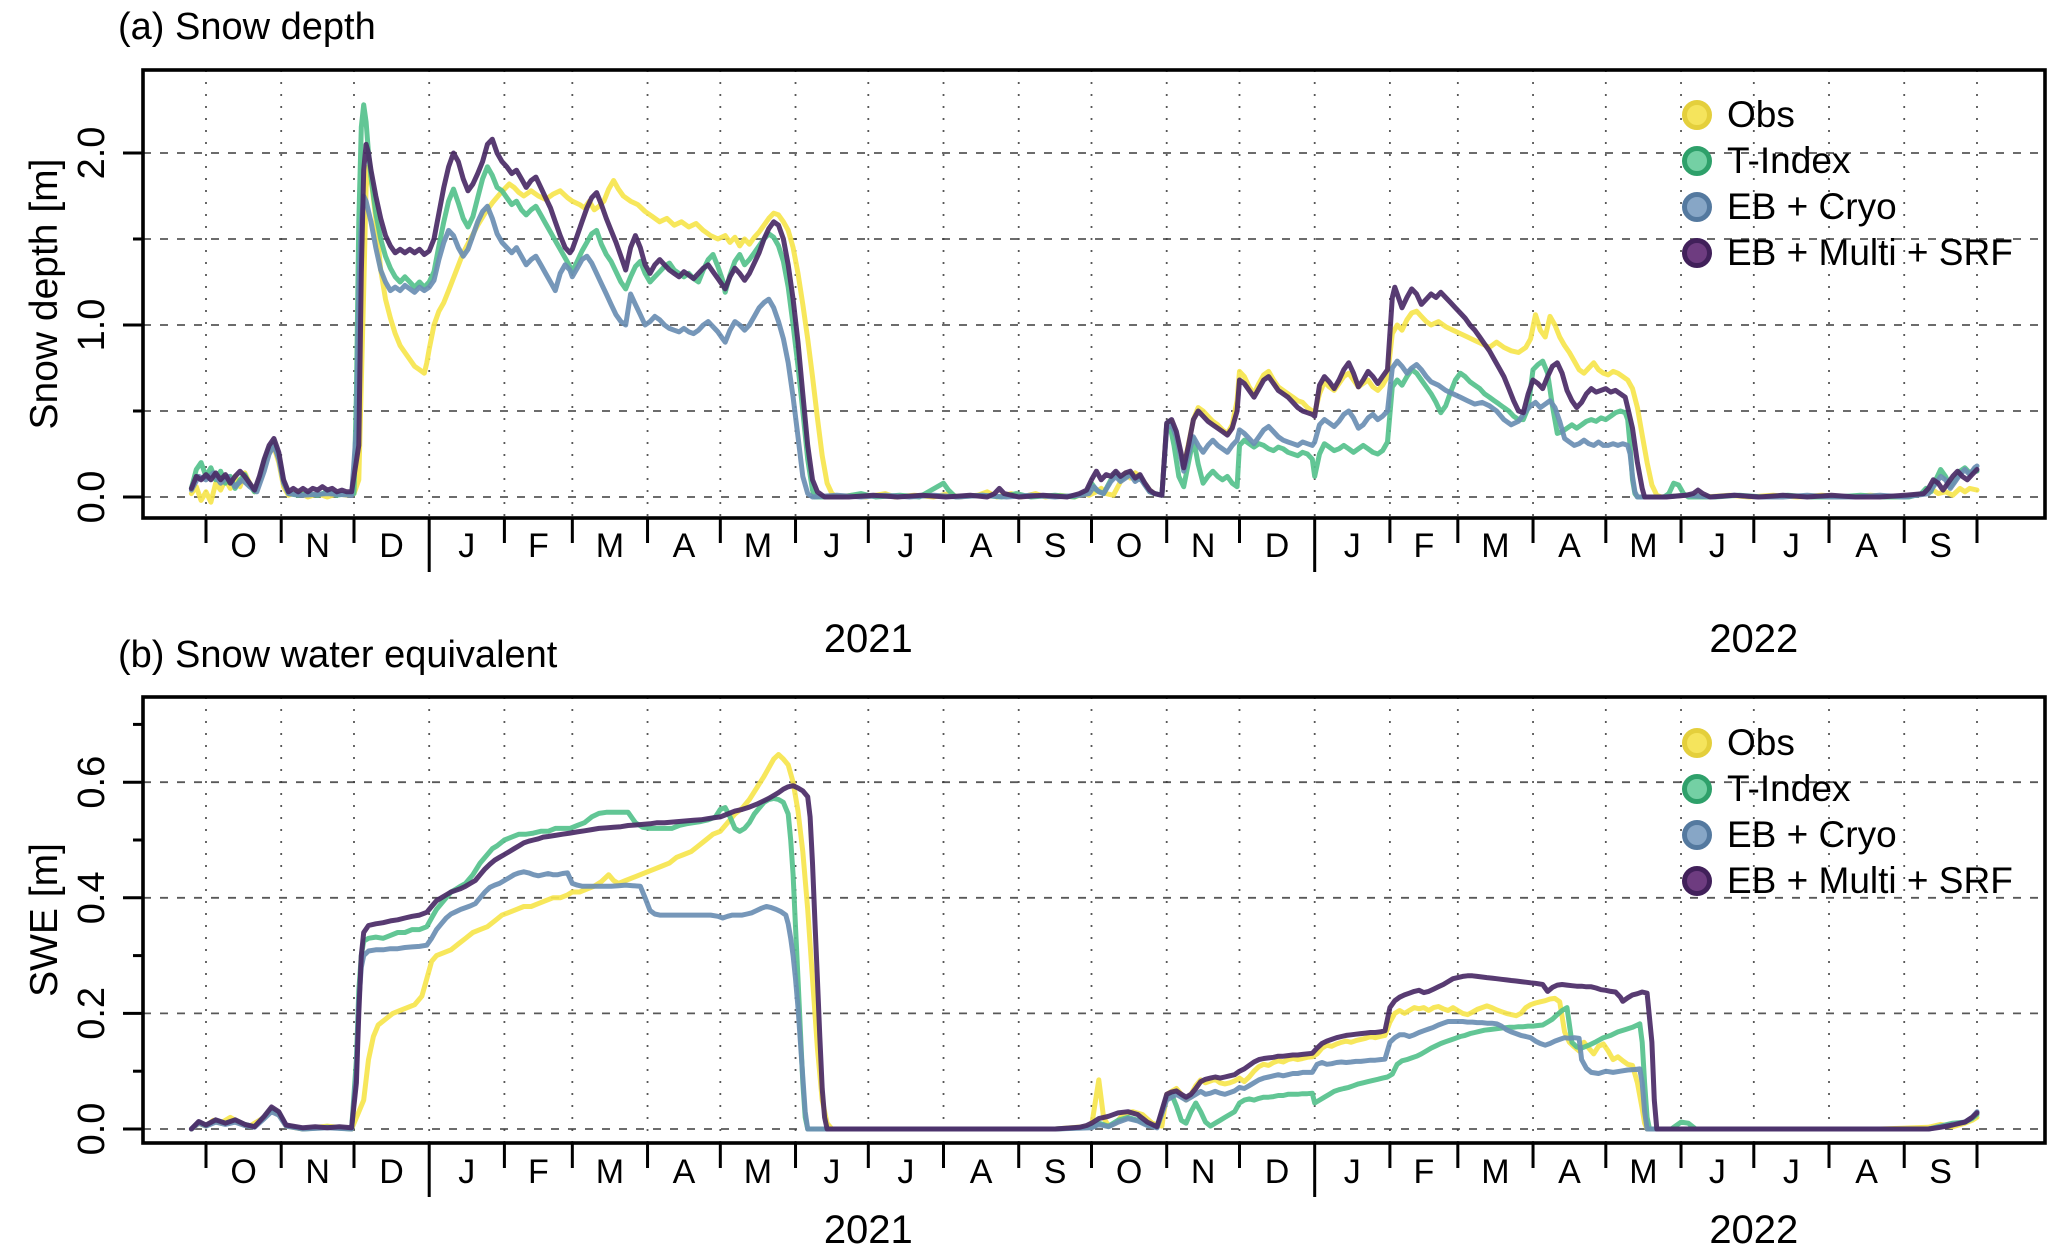 The width and height of the screenshot is (2067, 1258). I want to click on y-axis-panel-a: 0.0 1.0 2.0, so click(107, 325).